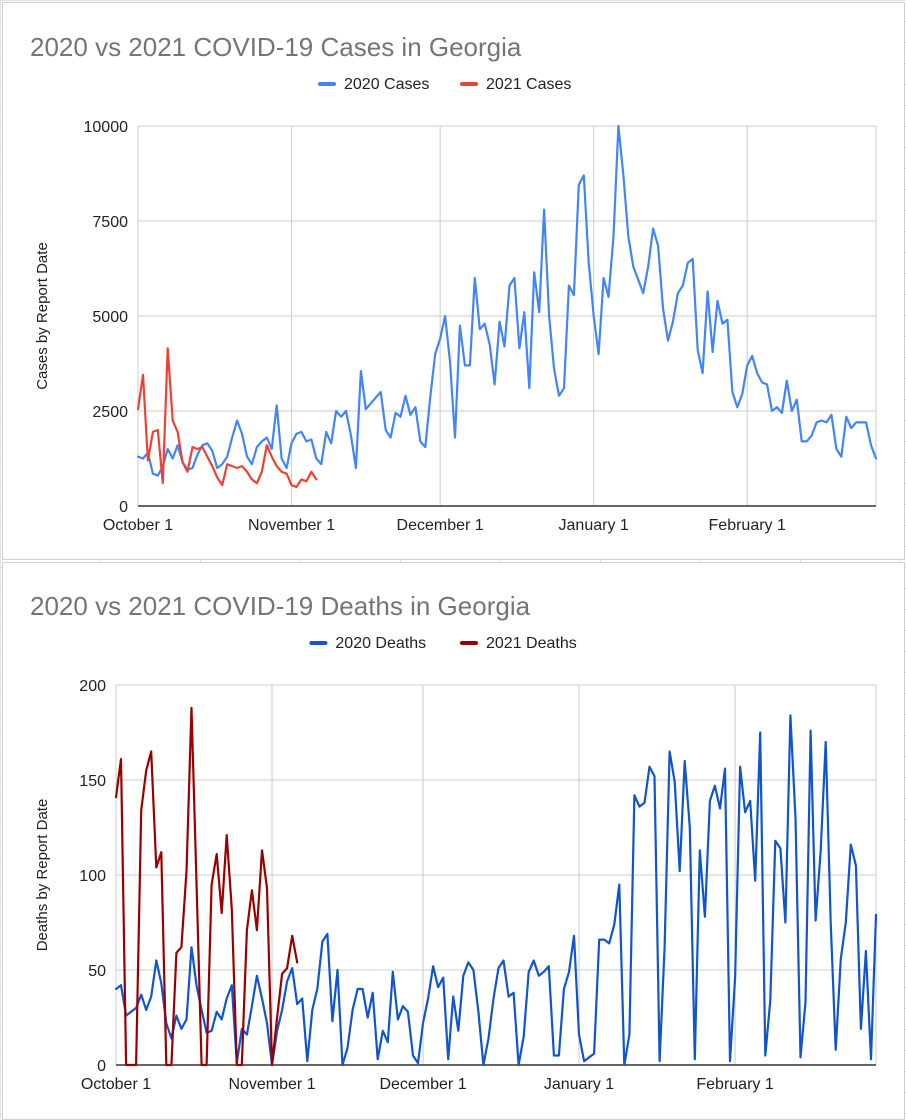 This screenshot has width=906, height=1120. Describe the element at coordinates (92, 781) in the screenshot. I see `y-tick-label: 150` at that location.